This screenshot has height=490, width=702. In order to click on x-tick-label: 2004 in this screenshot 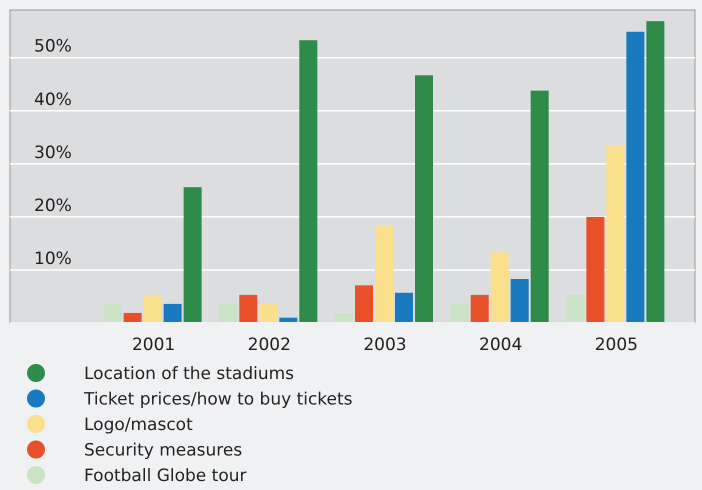, I will do `click(500, 345)`.